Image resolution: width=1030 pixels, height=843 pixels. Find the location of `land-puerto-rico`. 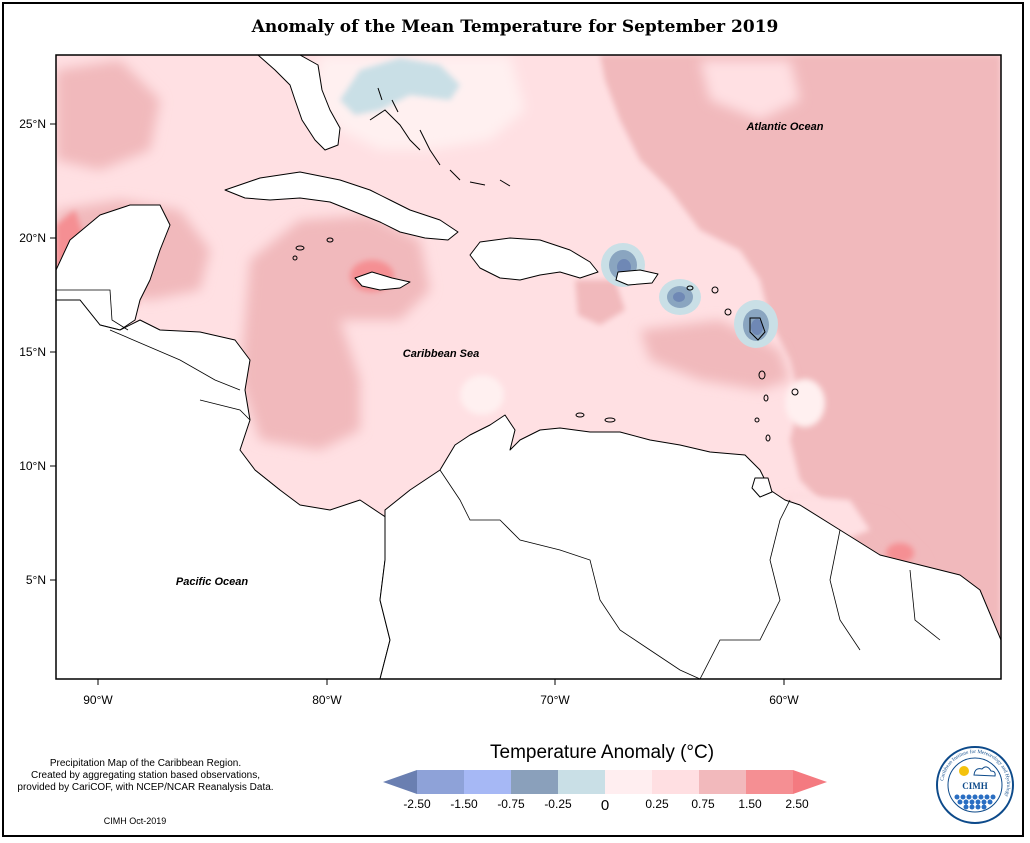

land-puerto-rico is located at coordinates (637, 277).